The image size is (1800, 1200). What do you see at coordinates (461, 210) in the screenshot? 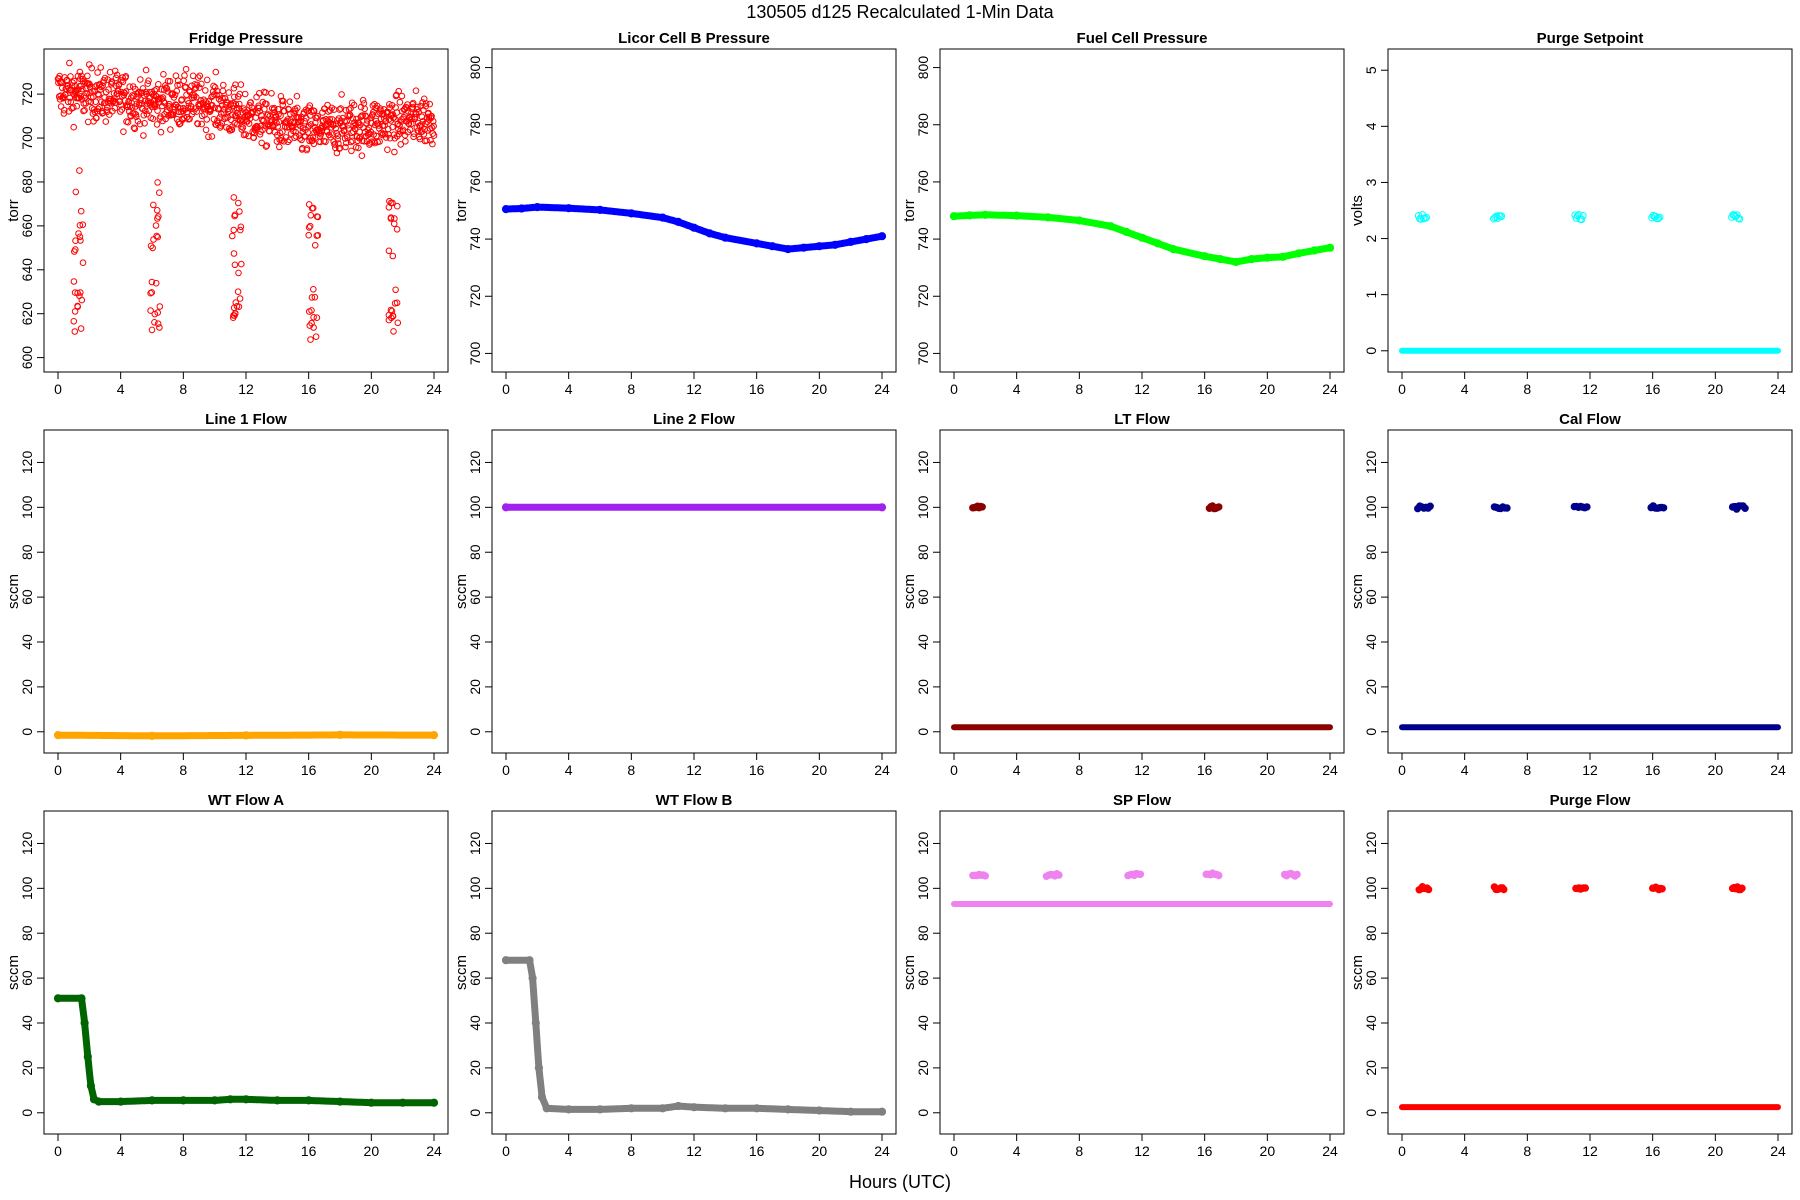
I see `y-axis-label: torr` at bounding box center [461, 210].